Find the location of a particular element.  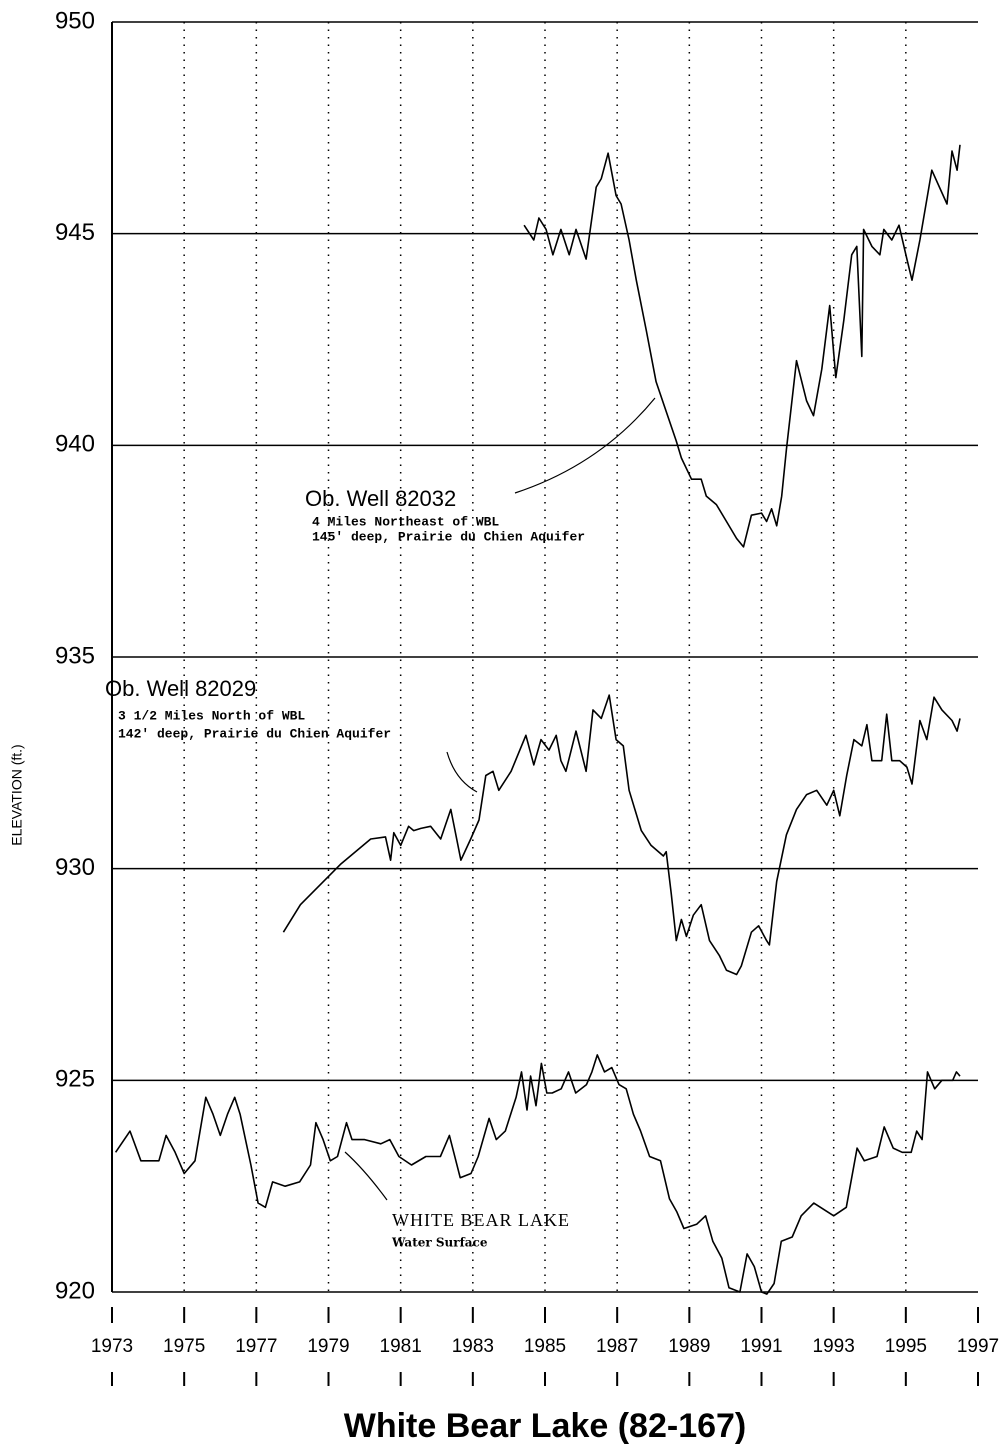

x-tick-label: 1993 is located at coordinates (834, 1346).